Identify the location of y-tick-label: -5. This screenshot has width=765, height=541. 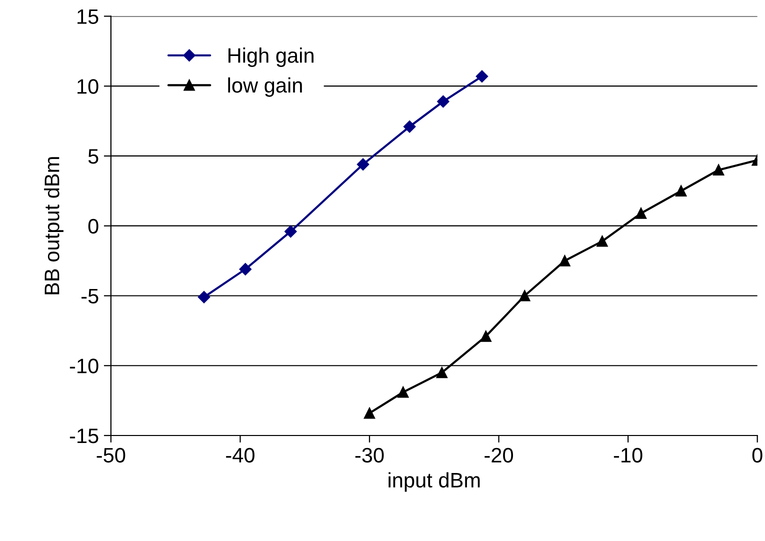
(90, 296).